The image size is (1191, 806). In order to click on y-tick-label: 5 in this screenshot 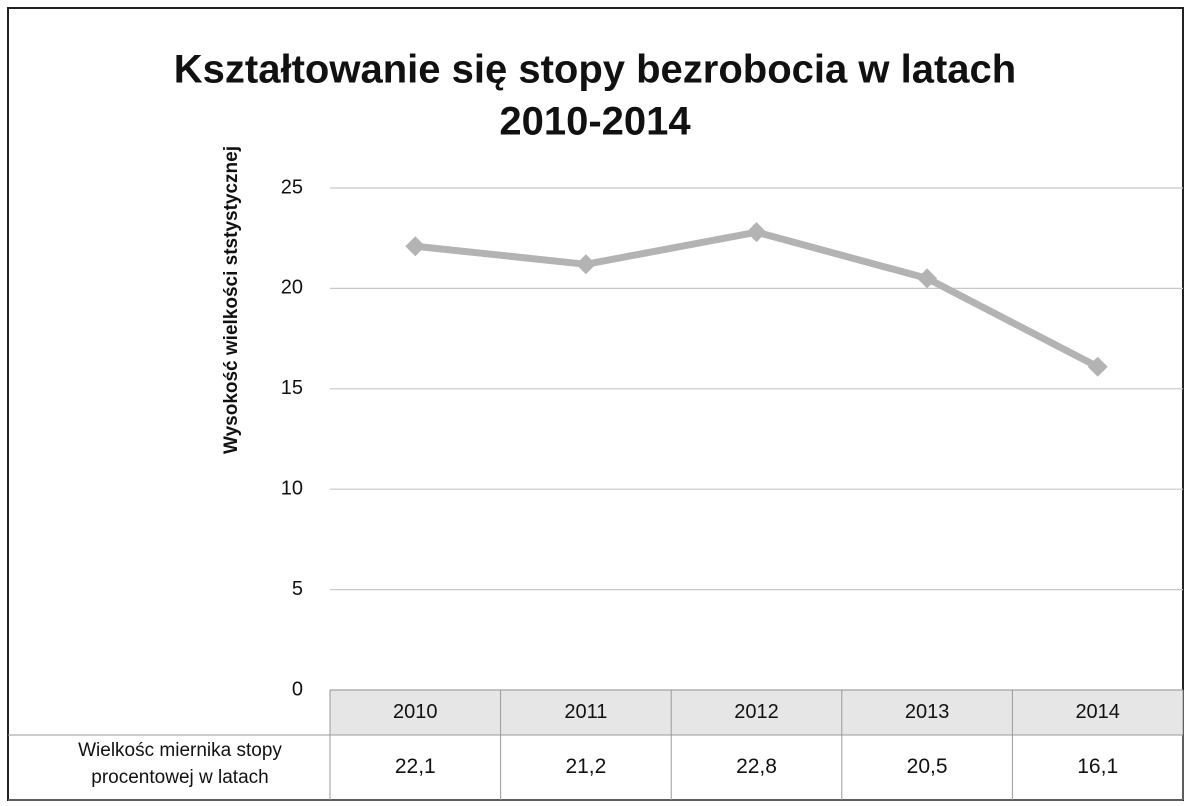, I will do `click(297, 589)`.